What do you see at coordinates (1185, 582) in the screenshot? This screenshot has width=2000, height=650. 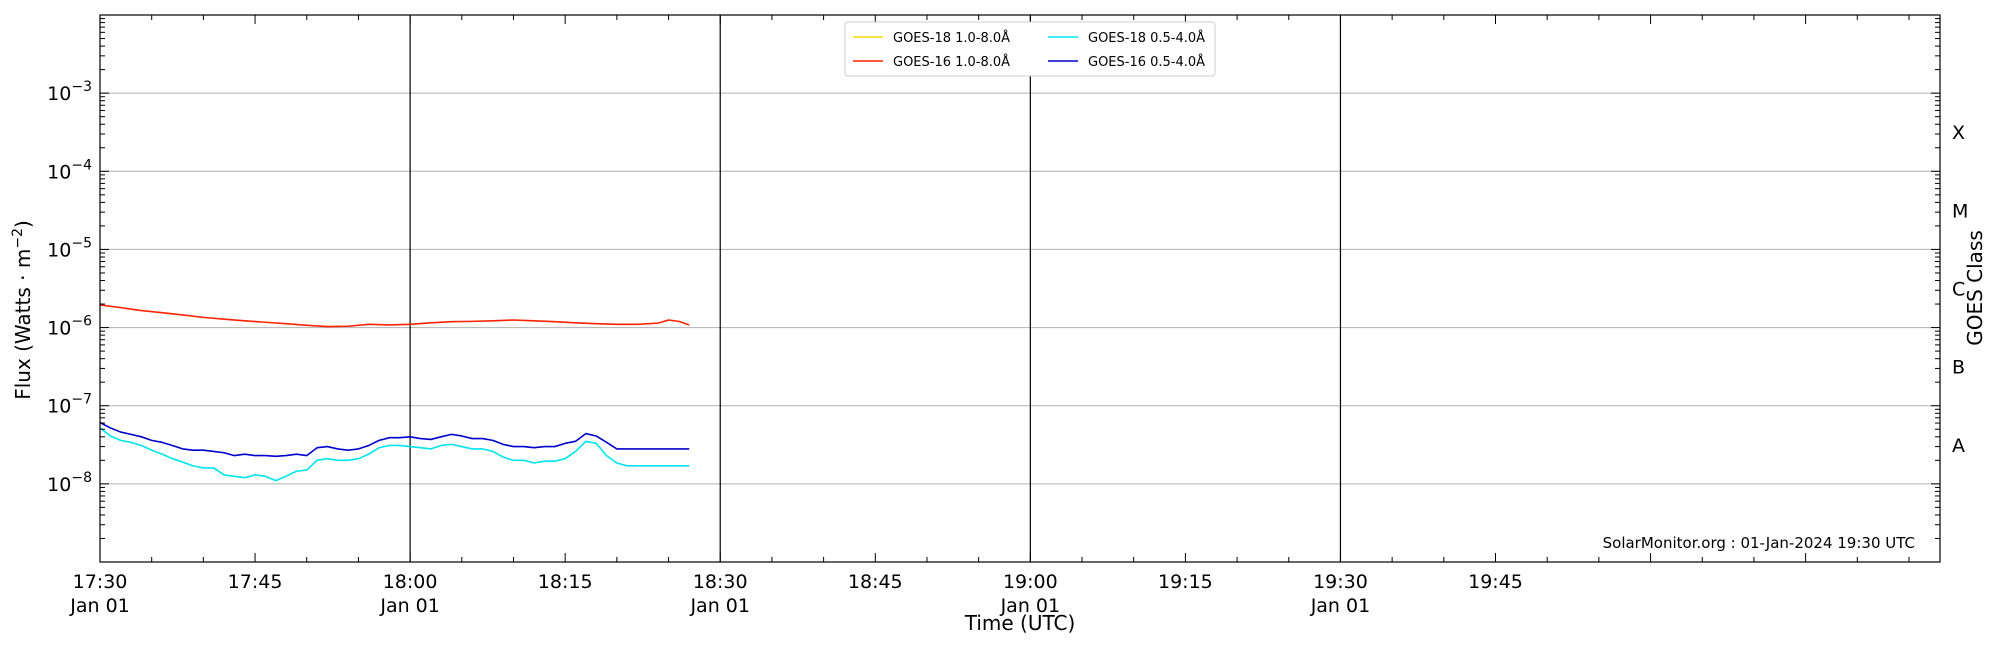 I see `x-tick-label: 19:15` at bounding box center [1185, 582].